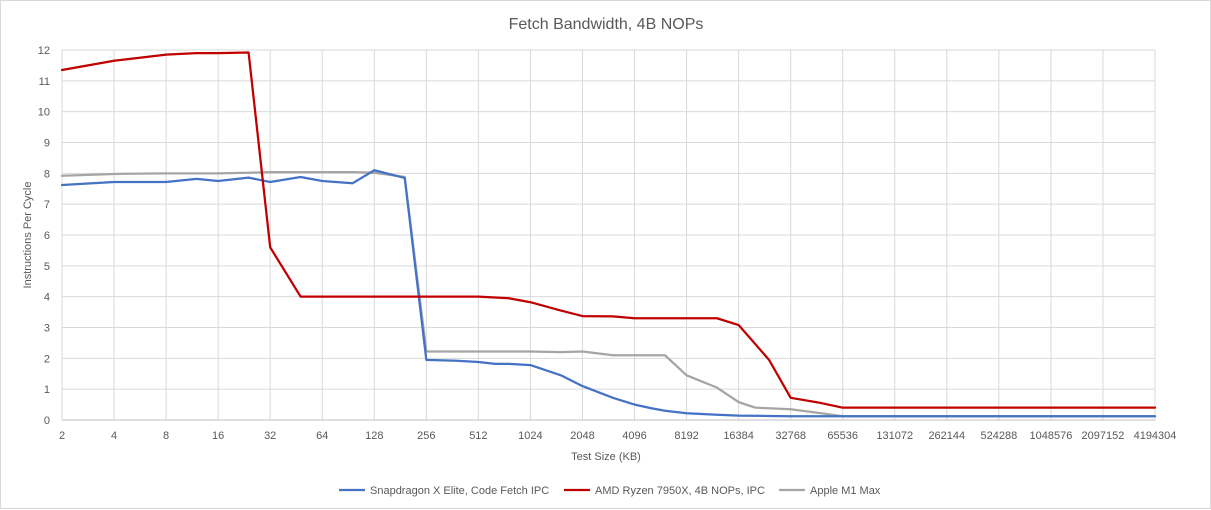 This screenshot has width=1211, height=510. What do you see at coordinates (47, 421) in the screenshot?
I see `y-tick-label: 0` at bounding box center [47, 421].